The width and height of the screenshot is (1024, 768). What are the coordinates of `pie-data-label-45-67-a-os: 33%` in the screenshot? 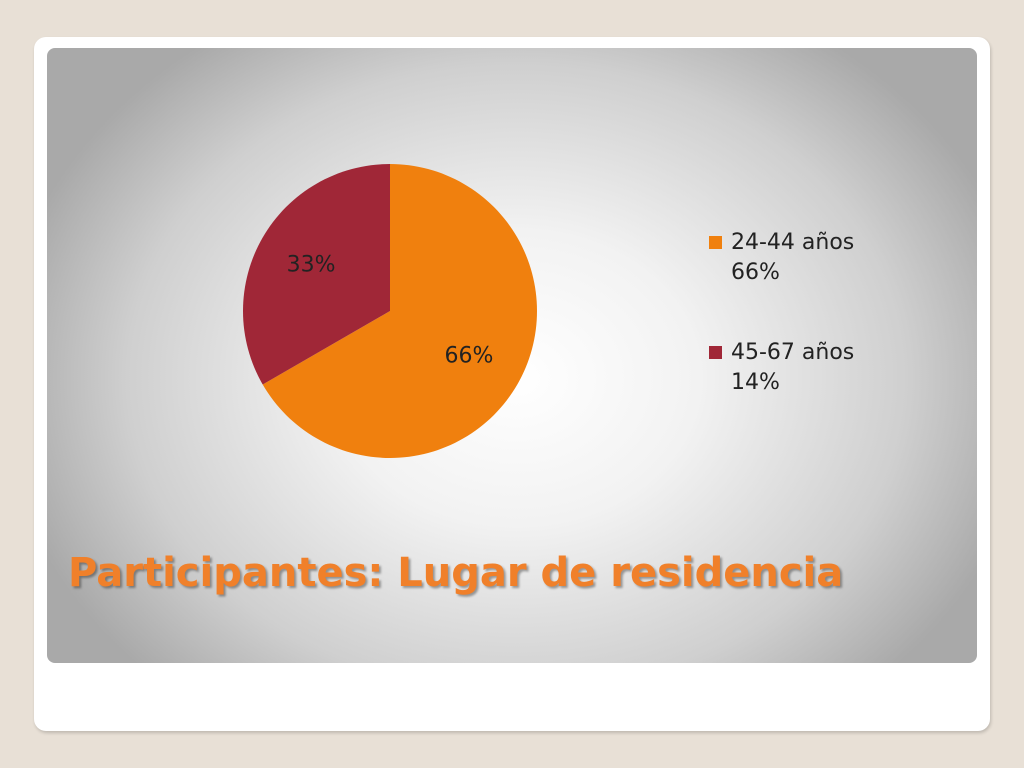 It's located at (311, 264).